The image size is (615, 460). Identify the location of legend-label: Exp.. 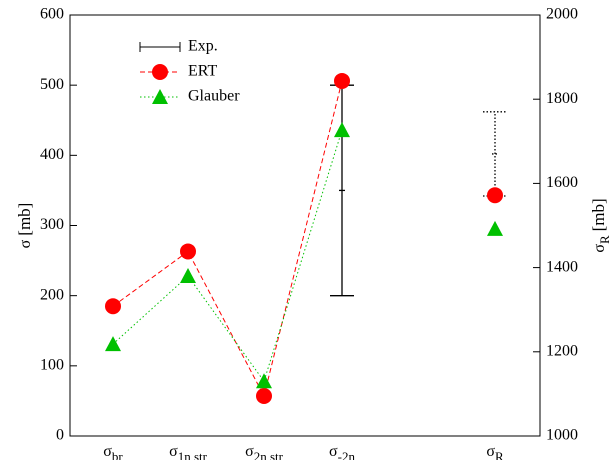
(203, 46).